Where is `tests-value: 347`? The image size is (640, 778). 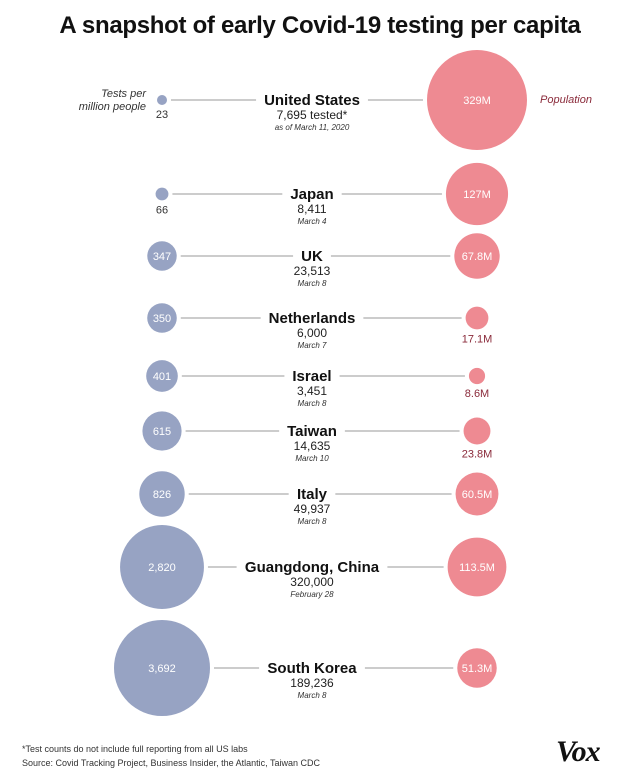 tests-value: 347 is located at coordinates (162, 257).